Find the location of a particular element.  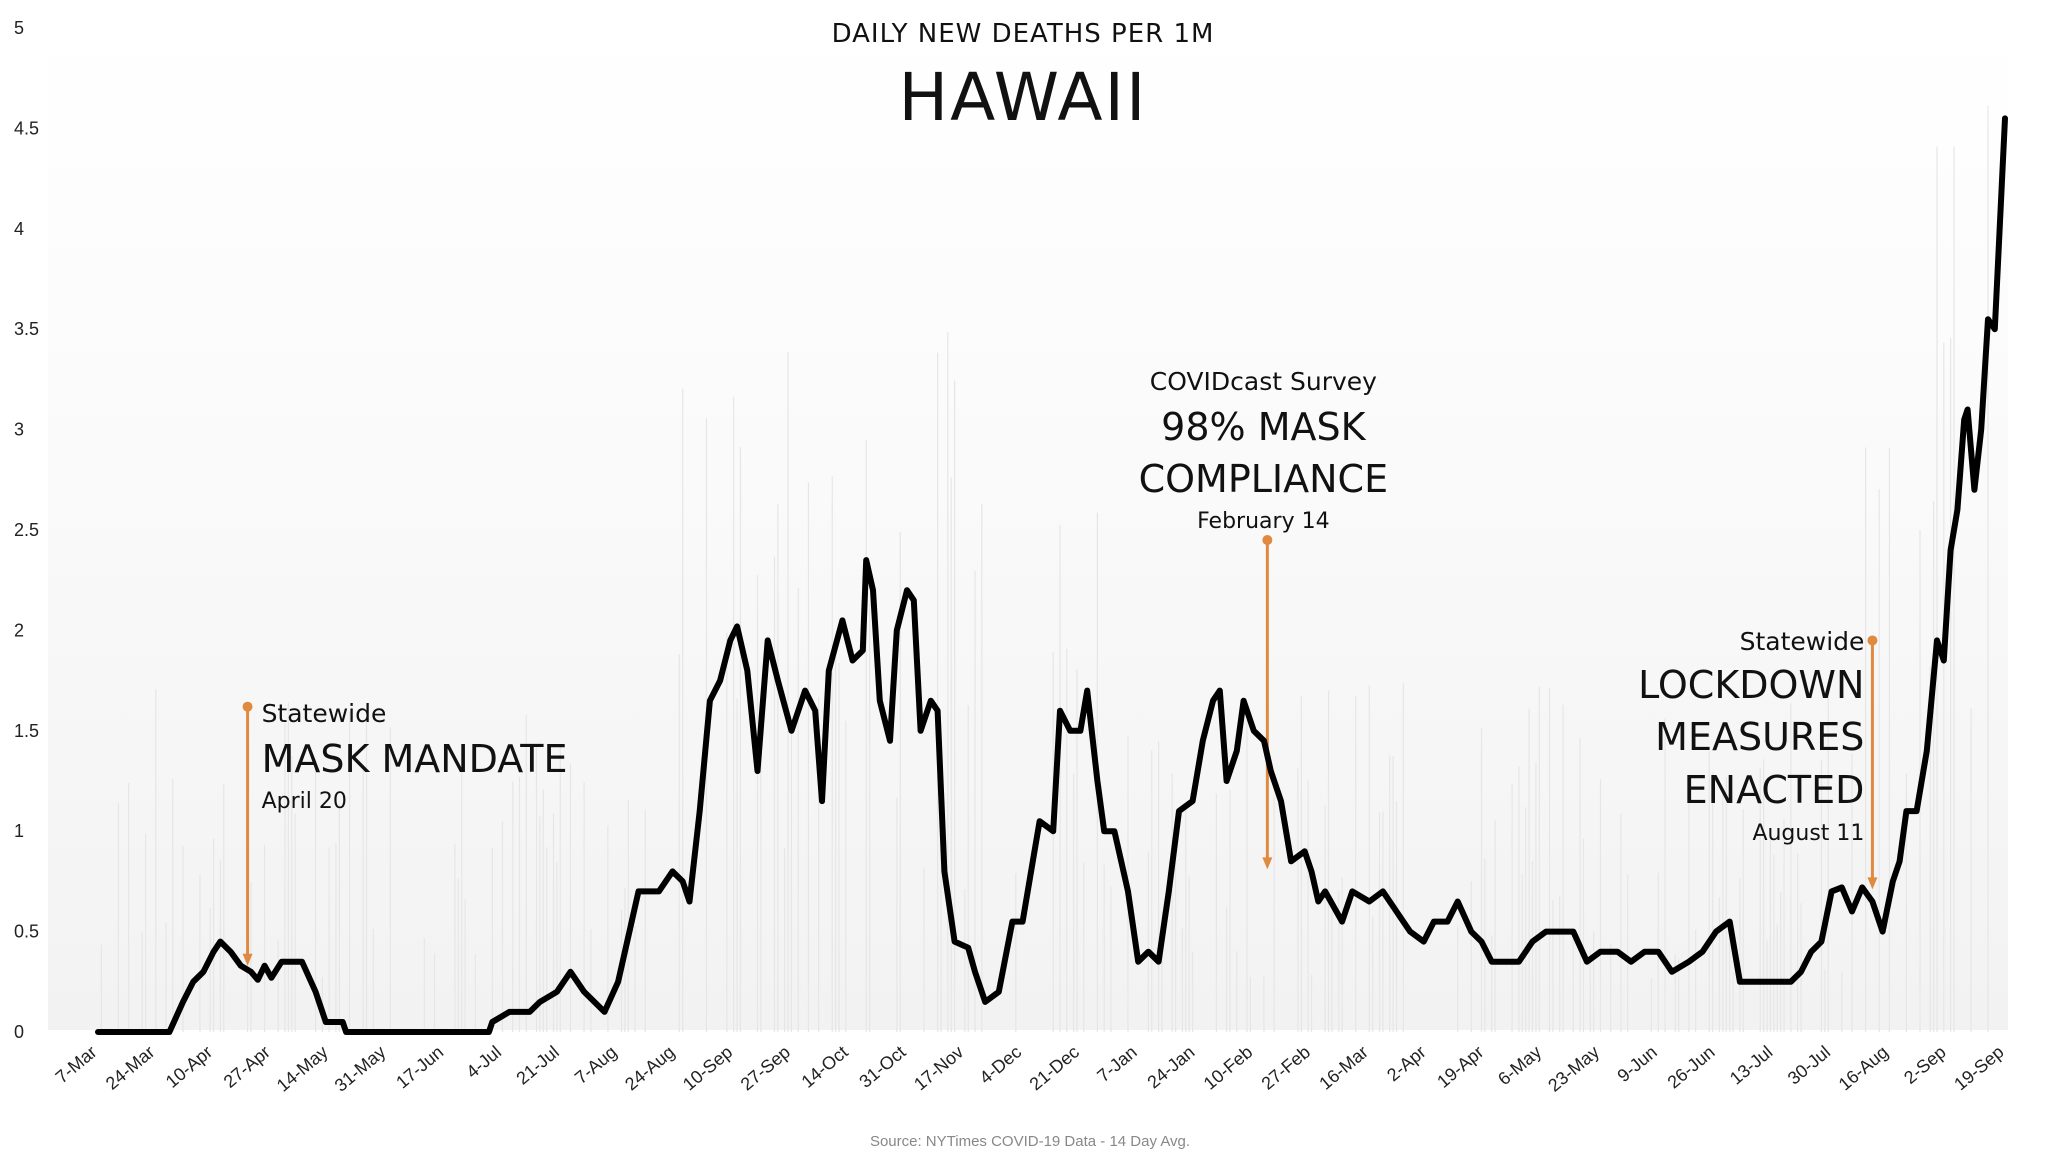

y-axis: 0 0.5 1 1.5 2 2.5 3 3.5 4 4.5 5 is located at coordinates (26, 530).